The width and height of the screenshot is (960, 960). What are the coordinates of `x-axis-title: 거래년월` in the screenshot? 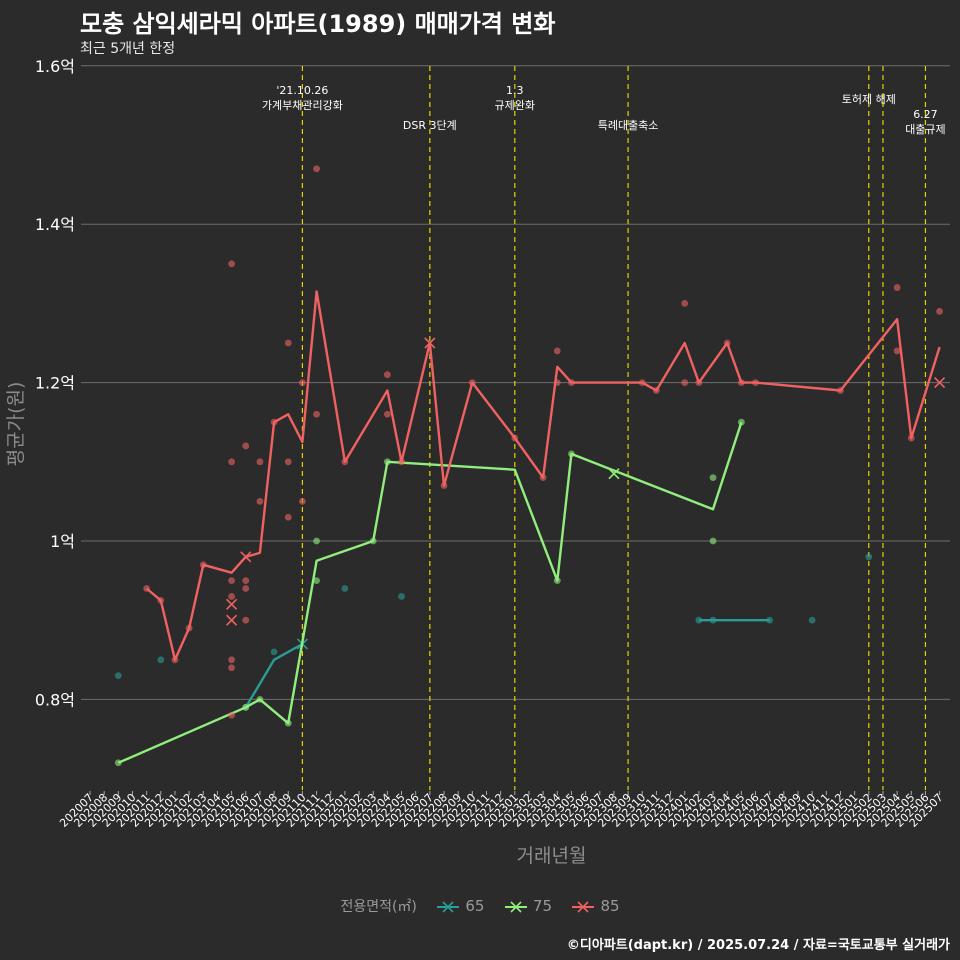 It's located at (552, 856).